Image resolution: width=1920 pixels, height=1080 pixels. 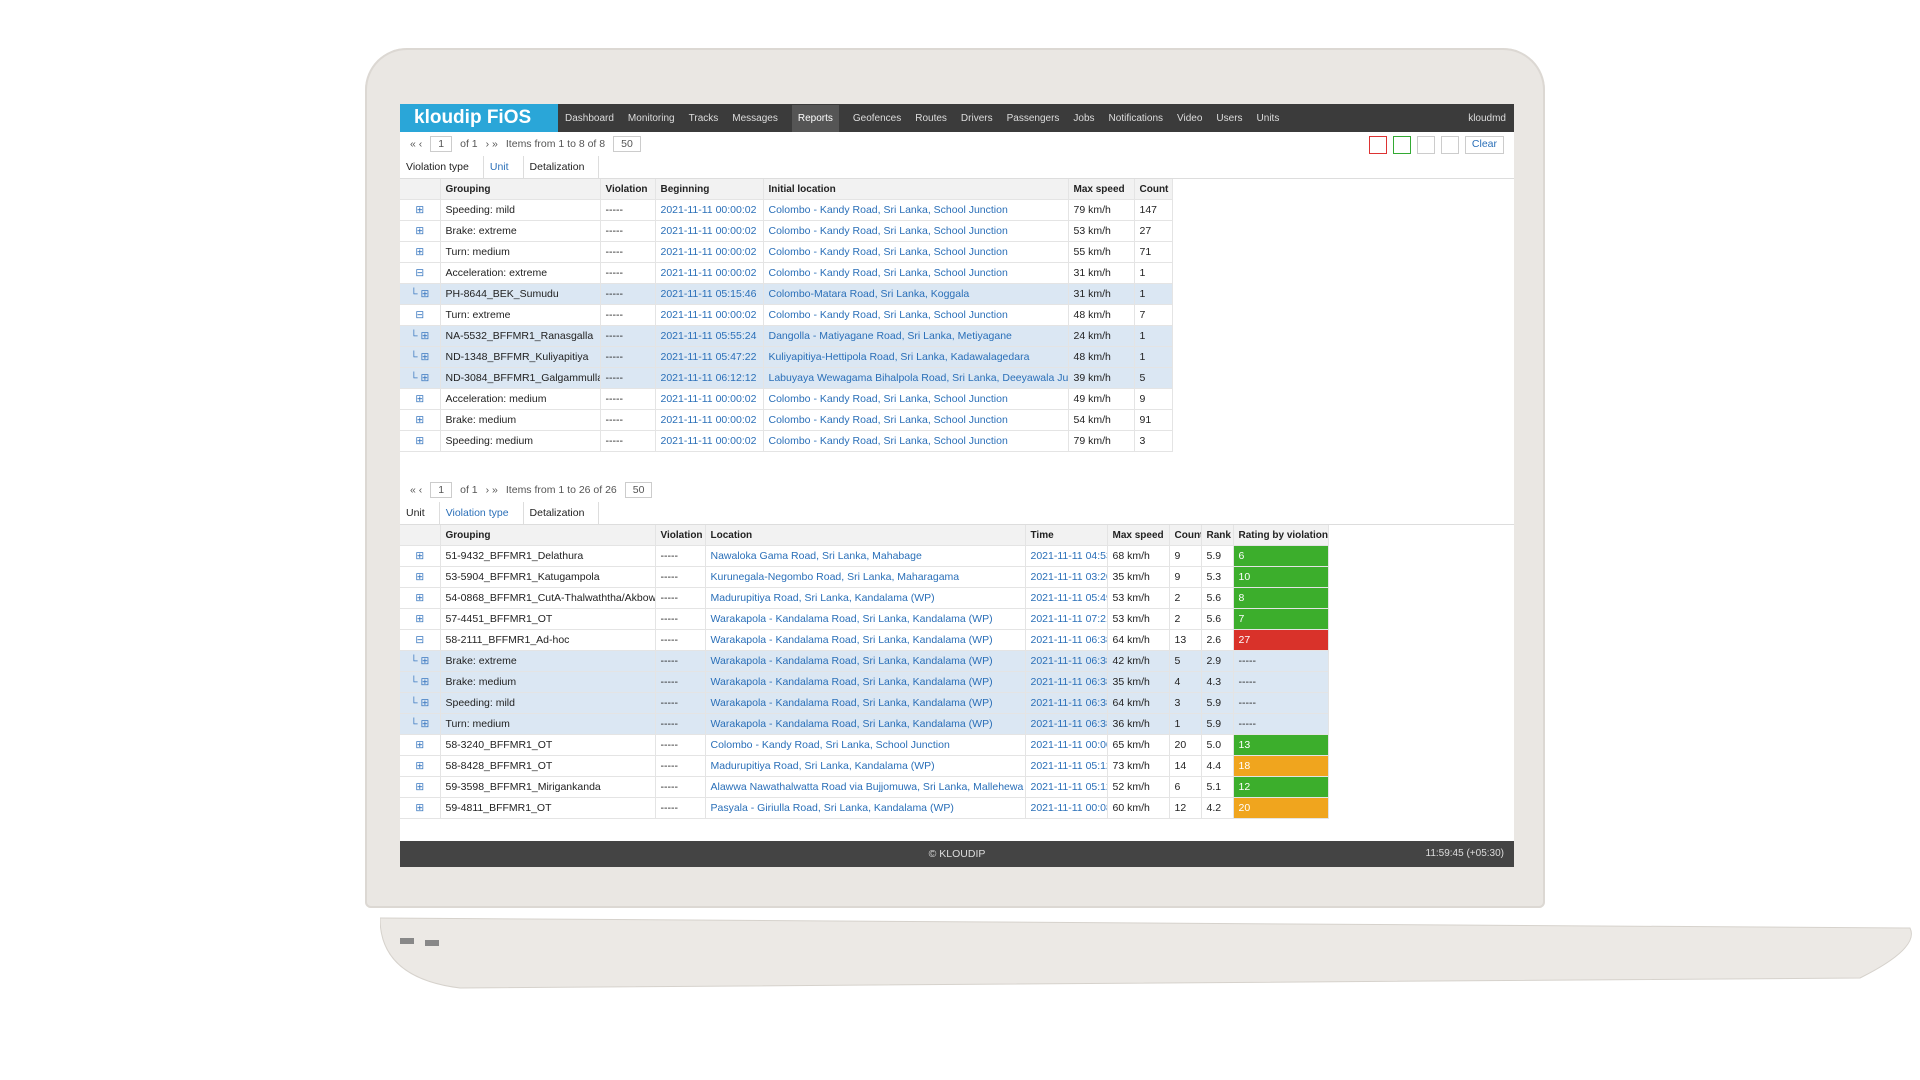 What do you see at coordinates (1153, 294) in the screenshot?
I see `cell: 1` at bounding box center [1153, 294].